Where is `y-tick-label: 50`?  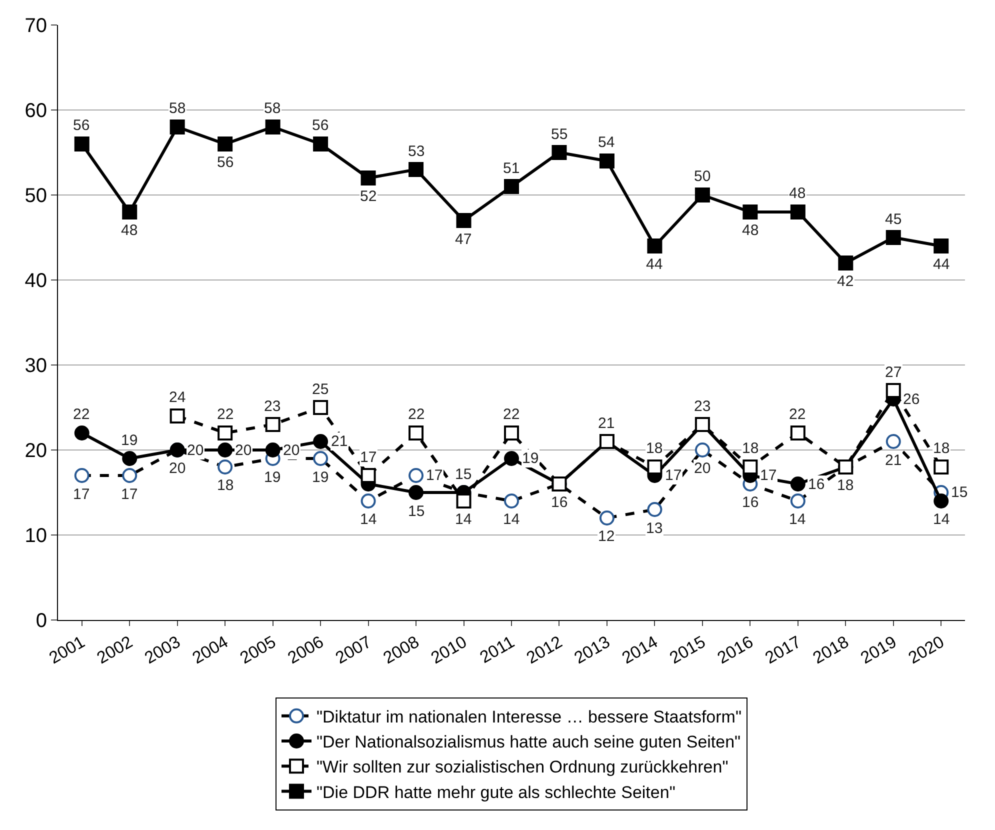
y-tick-label: 50 is located at coordinates (35, 196).